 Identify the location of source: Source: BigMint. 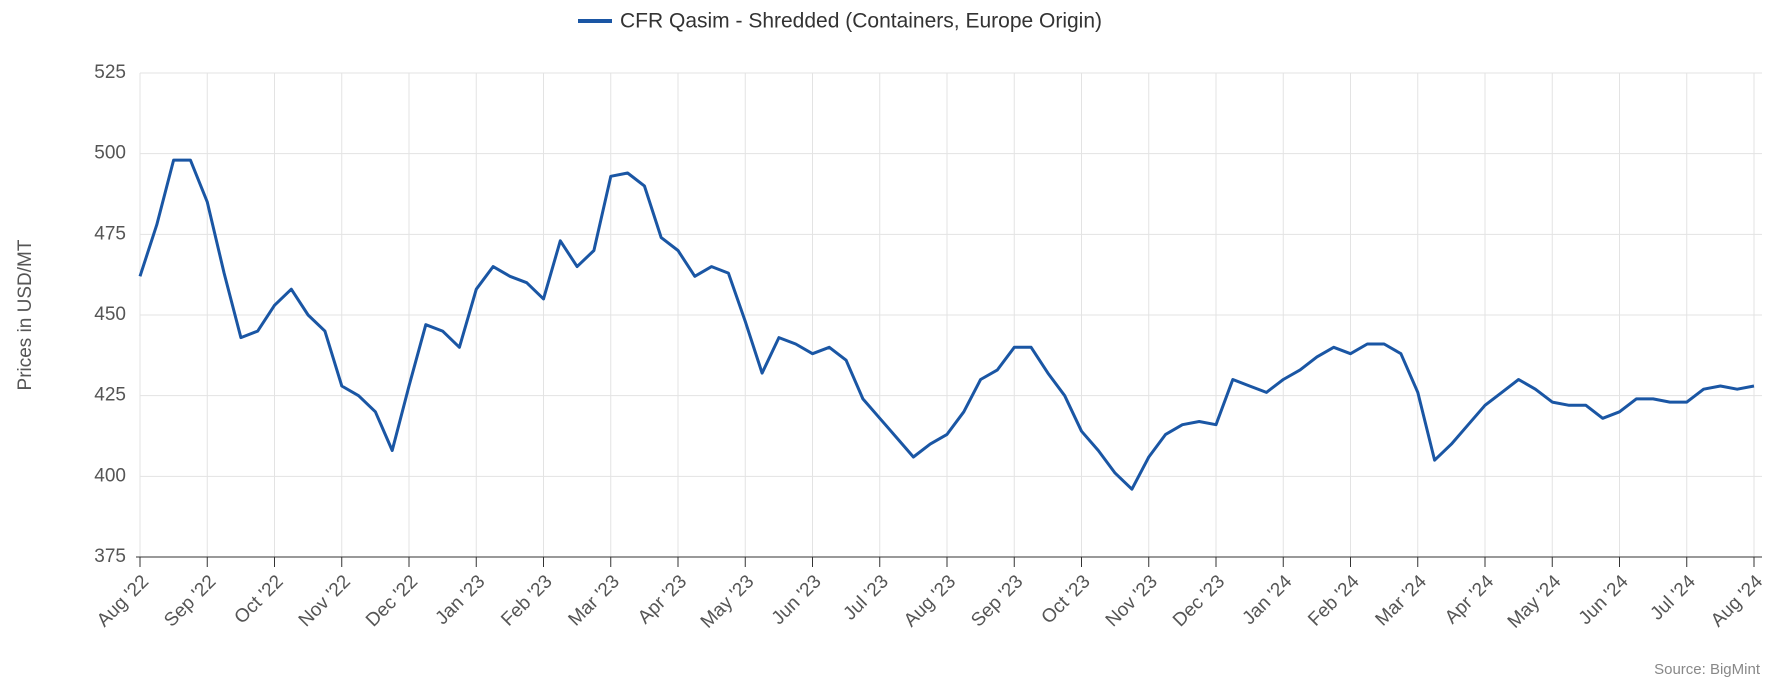
(1707, 669).